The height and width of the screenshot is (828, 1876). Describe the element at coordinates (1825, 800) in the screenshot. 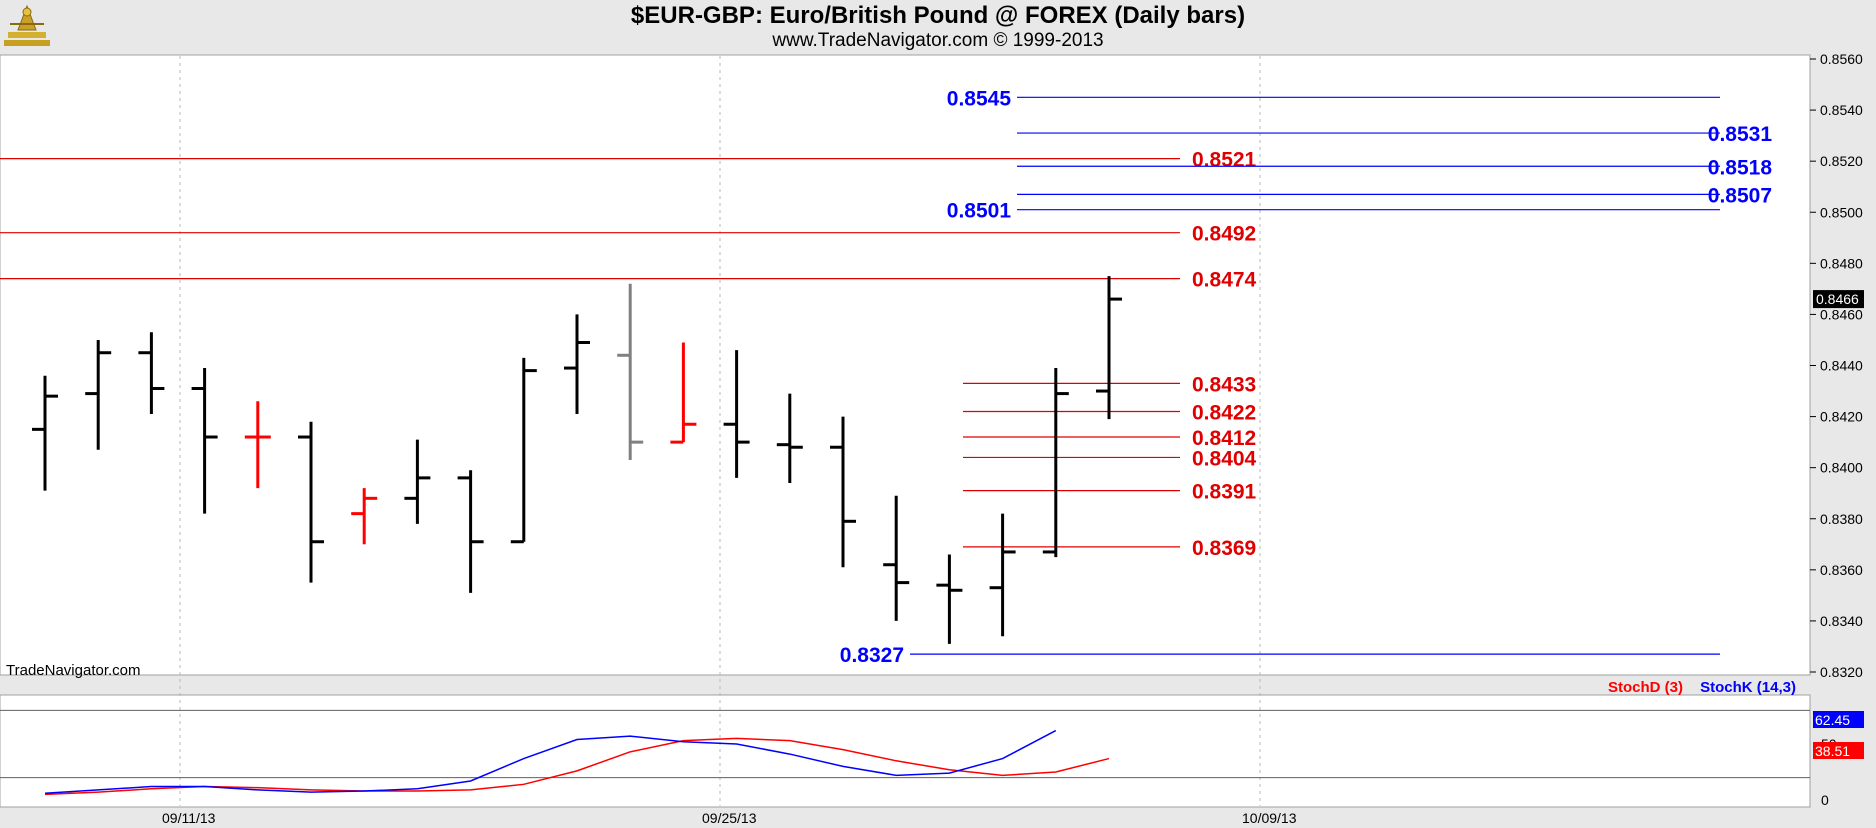

I see `stoch-y-tick-label: 0` at that location.